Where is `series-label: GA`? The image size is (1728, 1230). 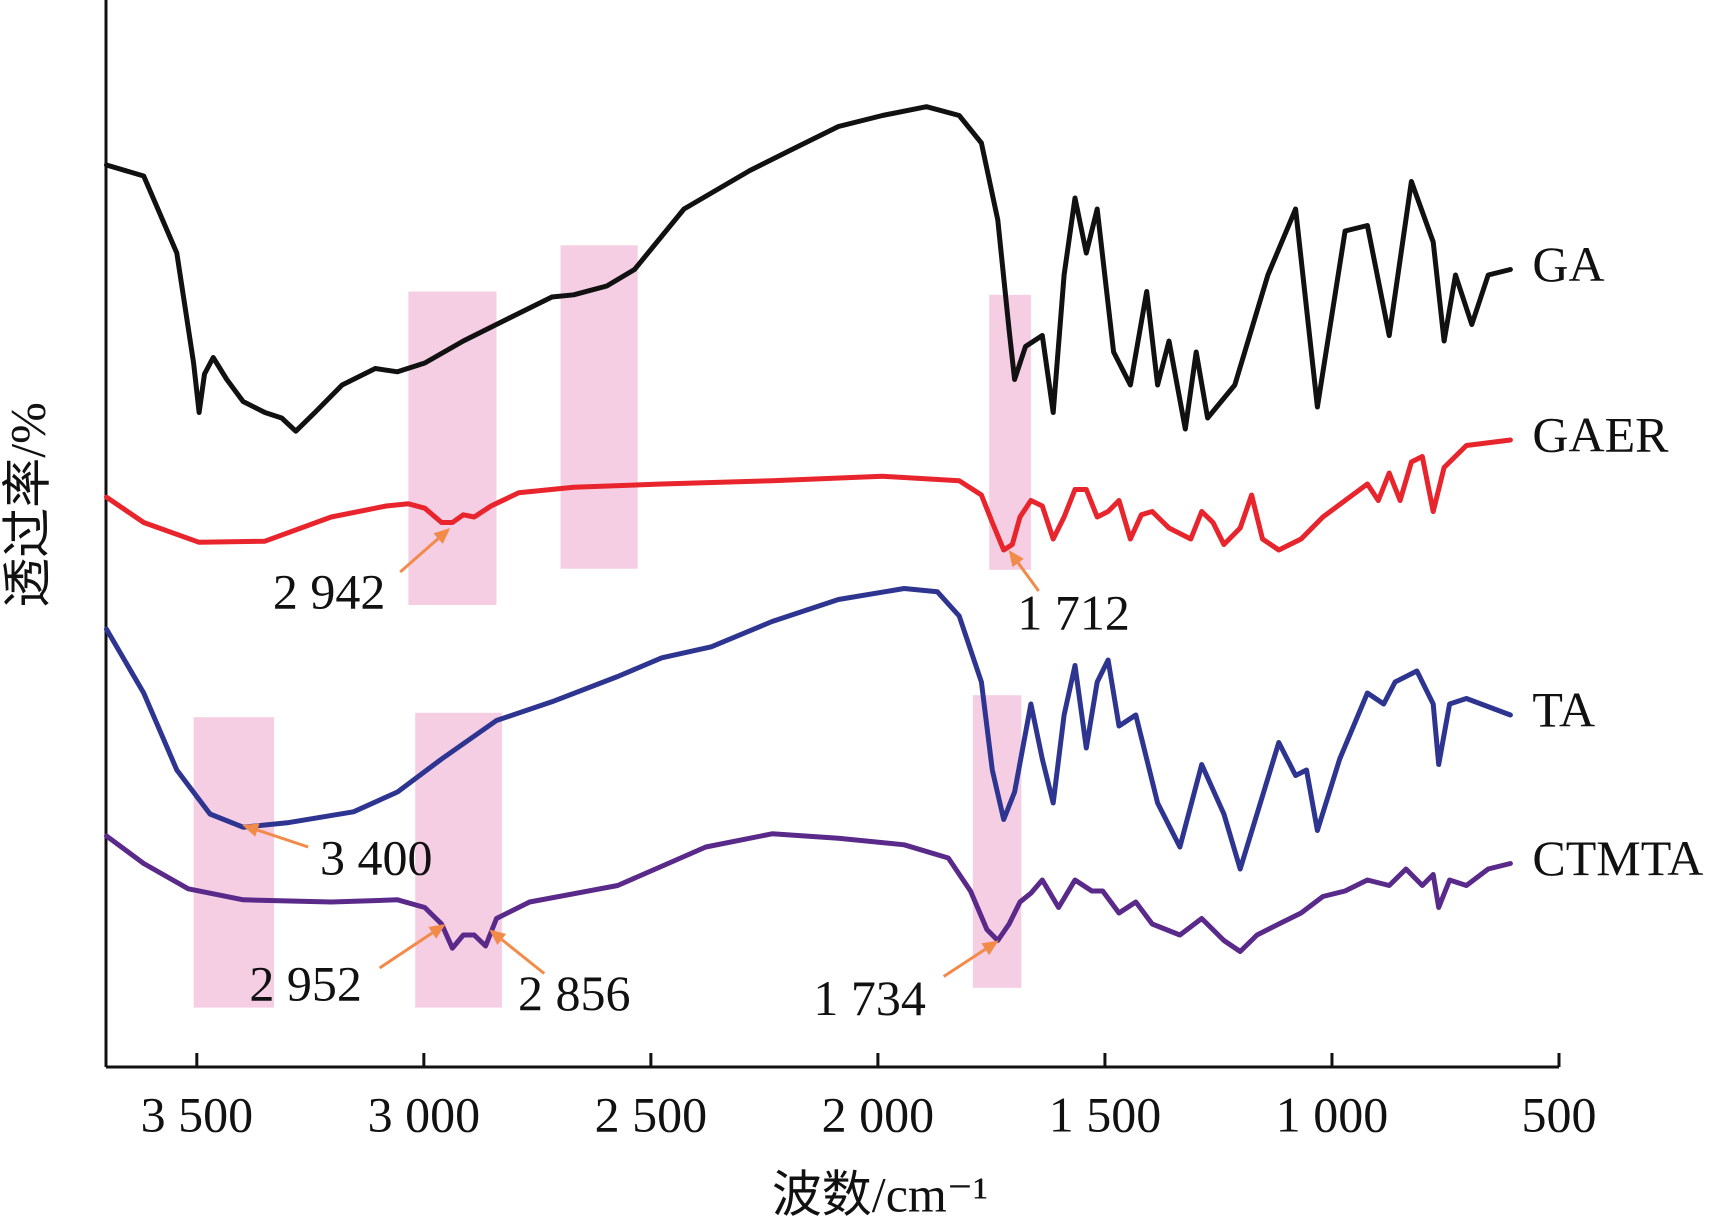
series-label: GA is located at coordinates (1568, 264).